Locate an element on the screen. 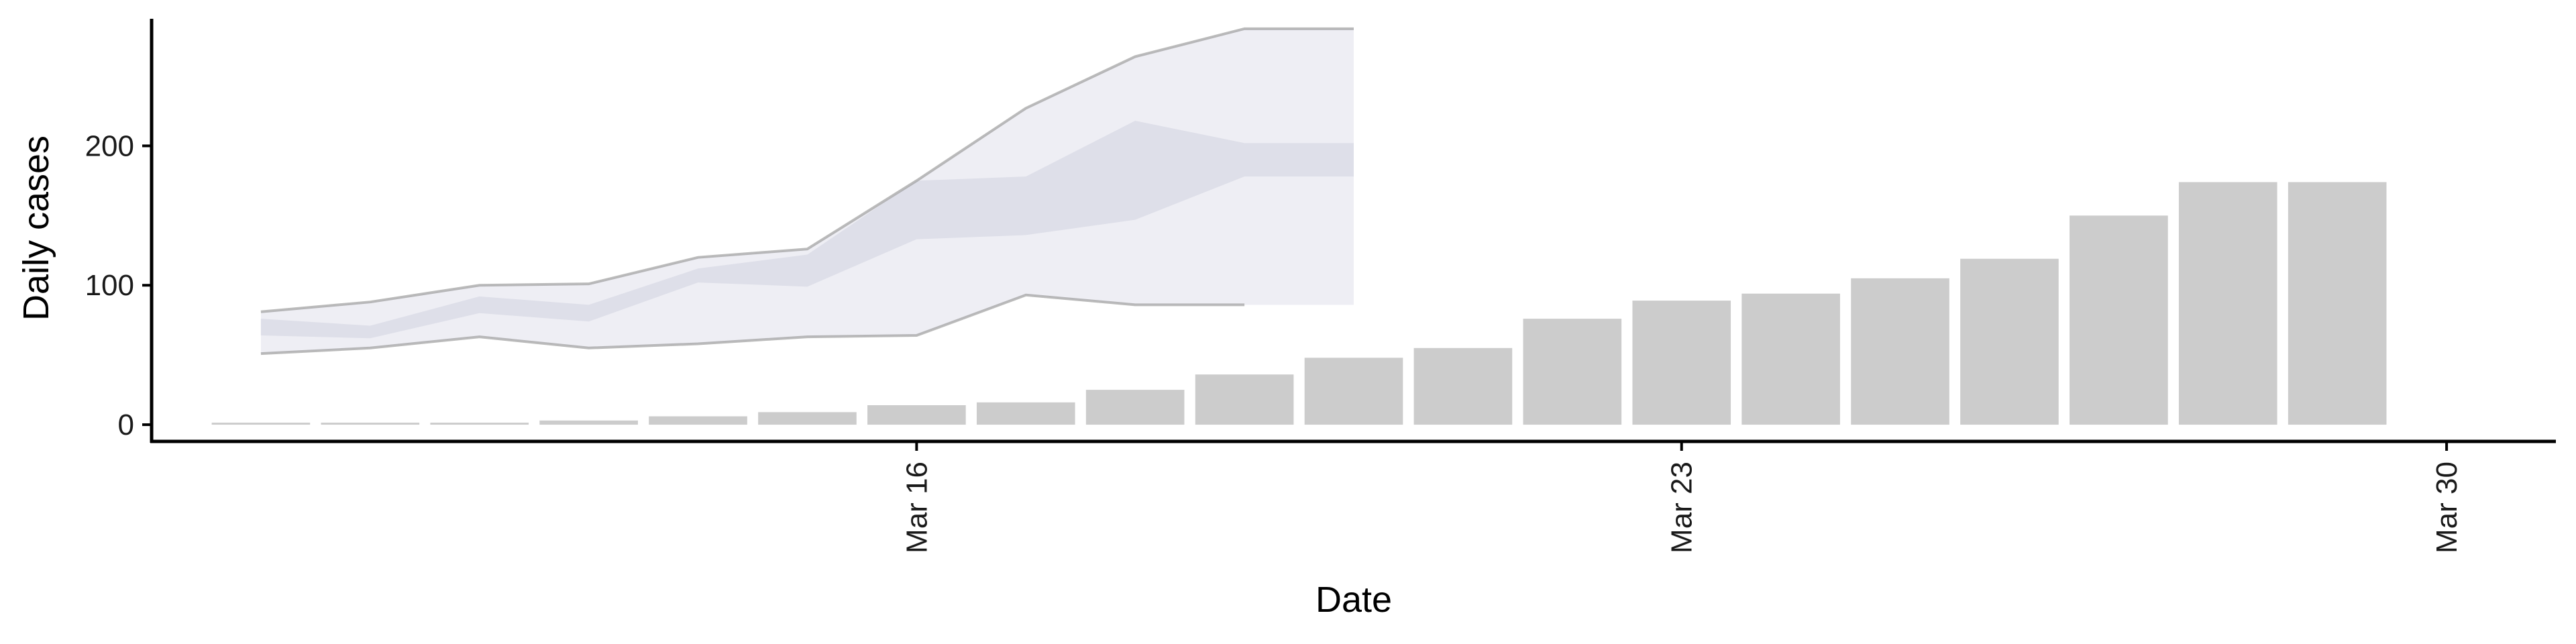 This screenshot has height=644, width=2576. y-tick-label: 0 is located at coordinates (126, 425).